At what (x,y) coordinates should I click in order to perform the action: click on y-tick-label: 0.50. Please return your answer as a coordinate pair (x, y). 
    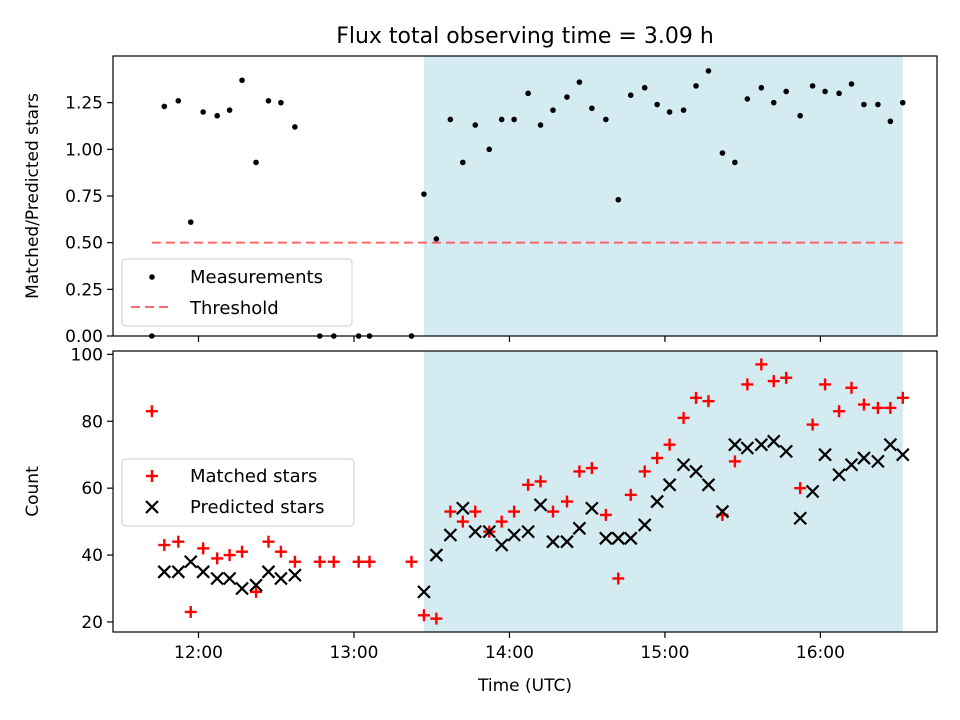
    Looking at the image, I should click on (84, 244).